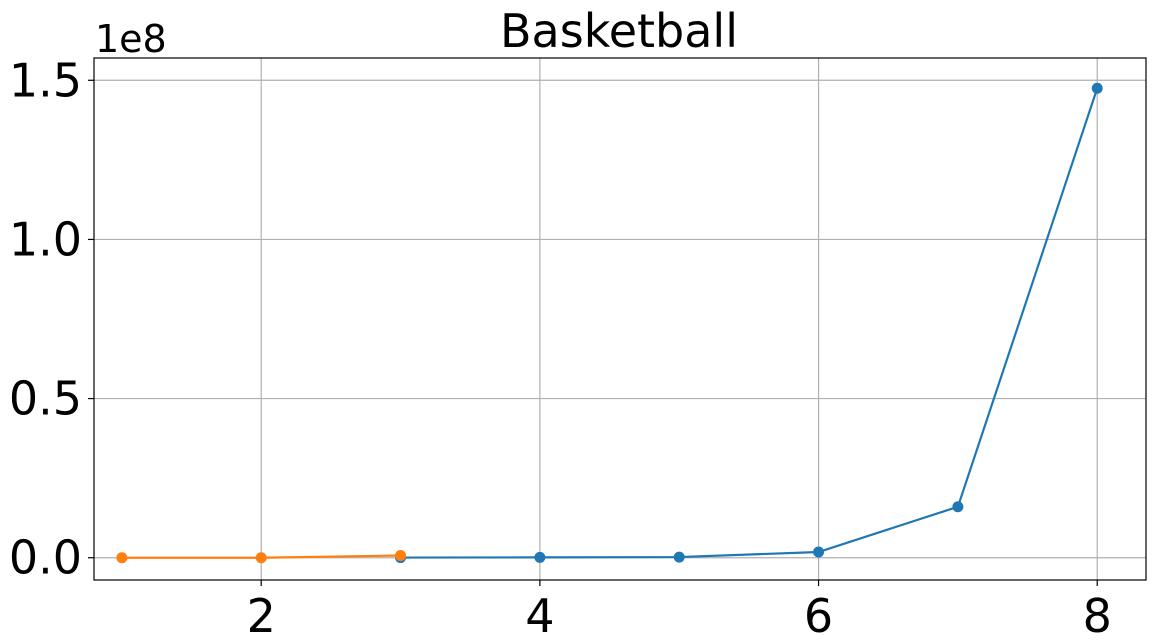 The width and height of the screenshot is (1155, 640). What do you see at coordinates (131, 39) in the screenshot?
I see `y-offset-label: 1e8` at bounding box center [131, 39].